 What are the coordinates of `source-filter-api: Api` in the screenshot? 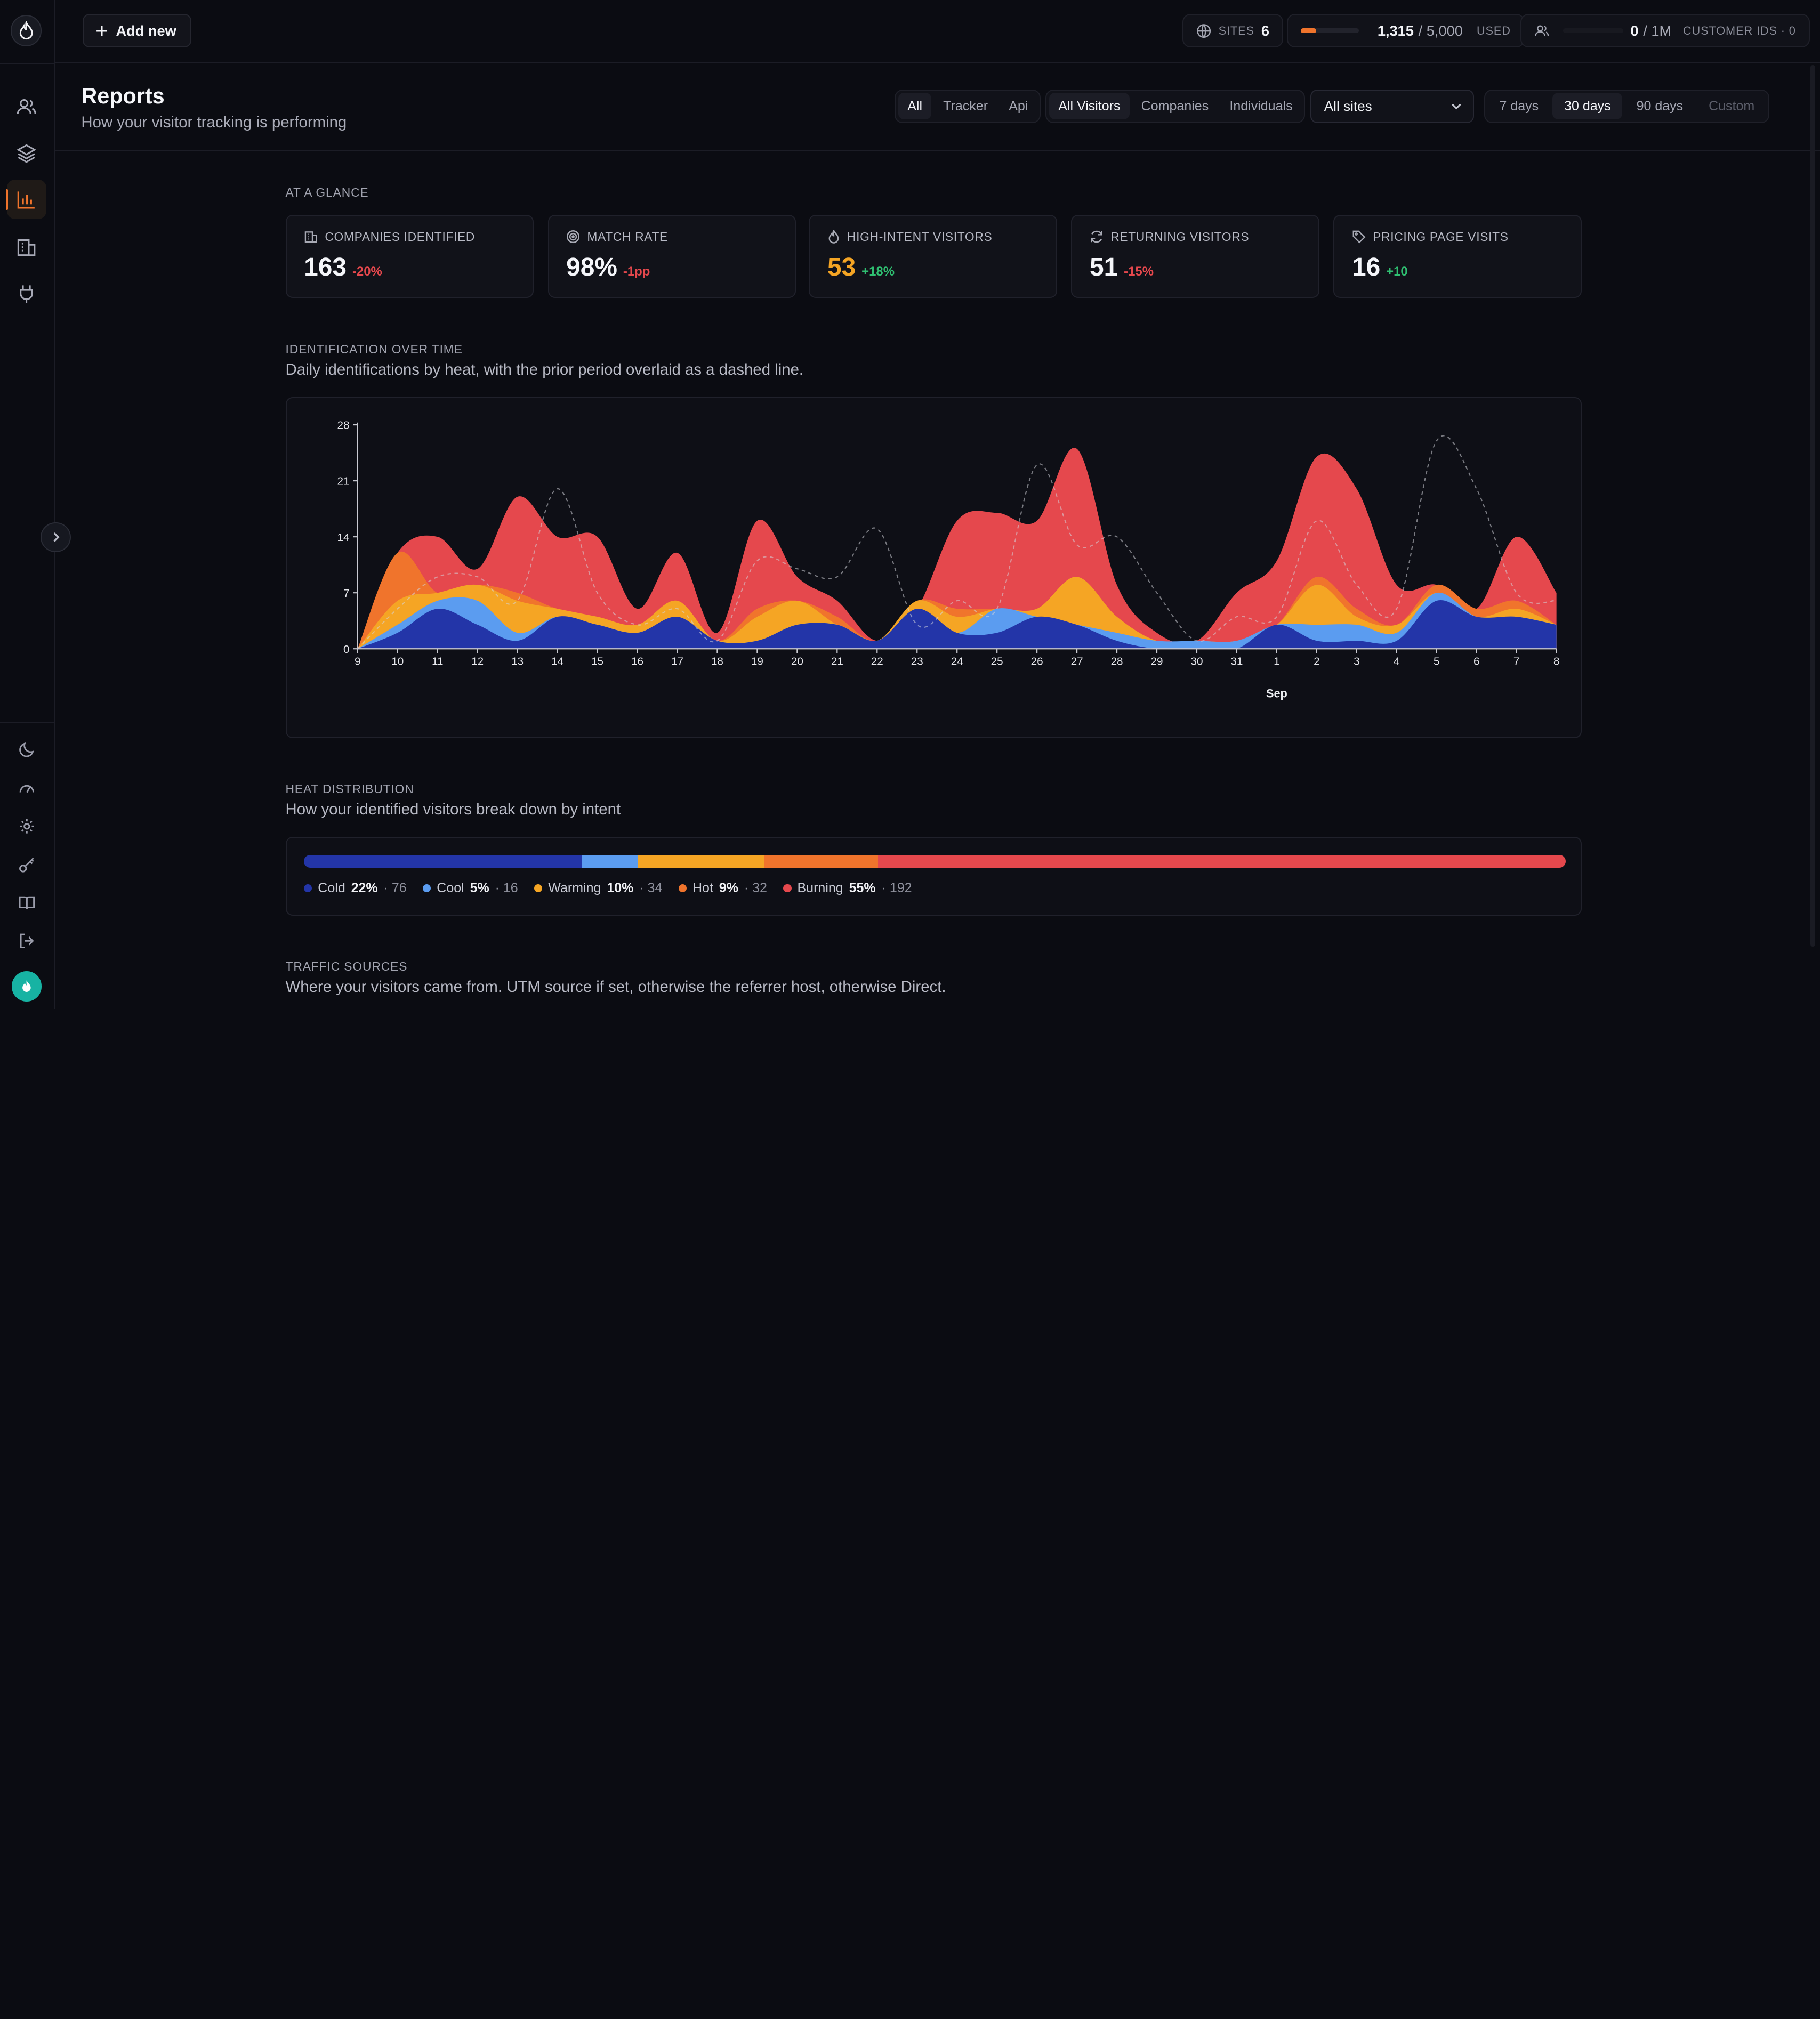 It's located at (1019, 106).